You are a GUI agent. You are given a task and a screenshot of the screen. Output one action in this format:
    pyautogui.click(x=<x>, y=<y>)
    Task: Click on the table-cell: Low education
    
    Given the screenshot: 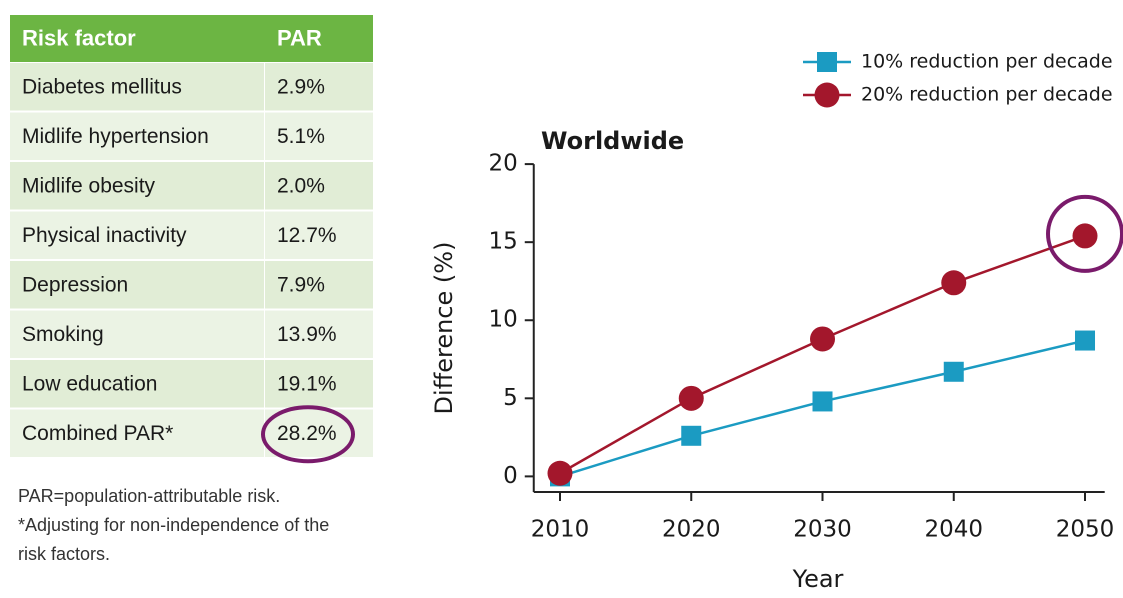 What is the action you would take?
    pyautogui.click(x=89, y=383)
    